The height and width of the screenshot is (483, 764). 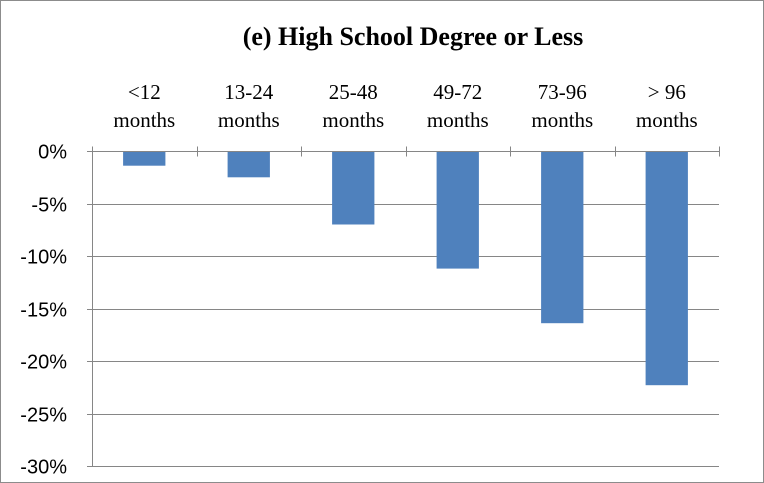 I want to click on y-axis-tick-labels: 0% -5% -10% -15% -20% -25% -30%, so click(x=43, y=310).